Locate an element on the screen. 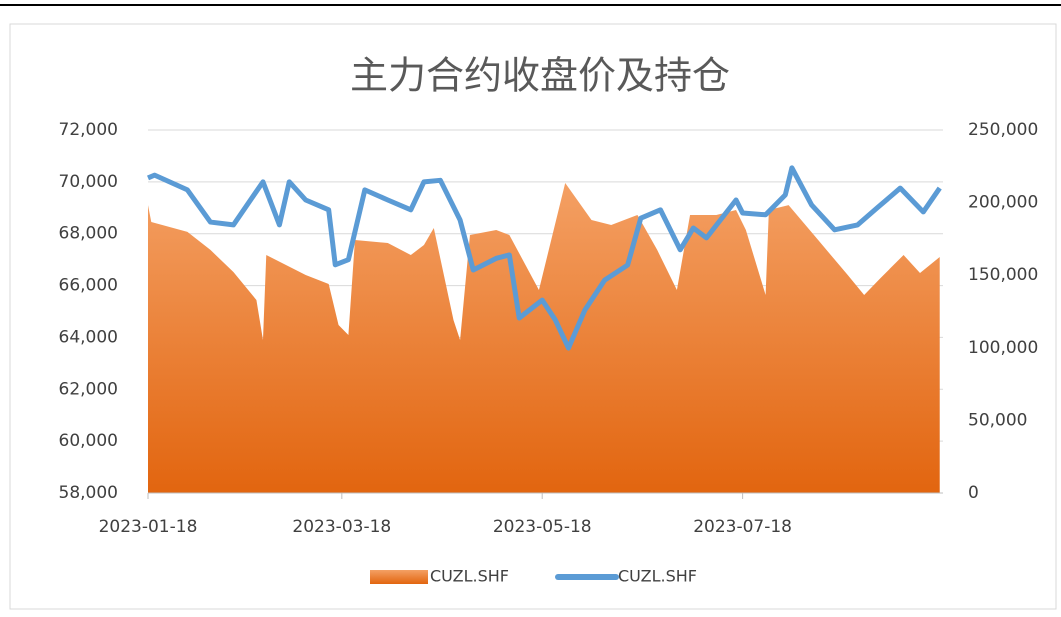  y-tick-label: 60,000 is located at coordinates (88, 441).